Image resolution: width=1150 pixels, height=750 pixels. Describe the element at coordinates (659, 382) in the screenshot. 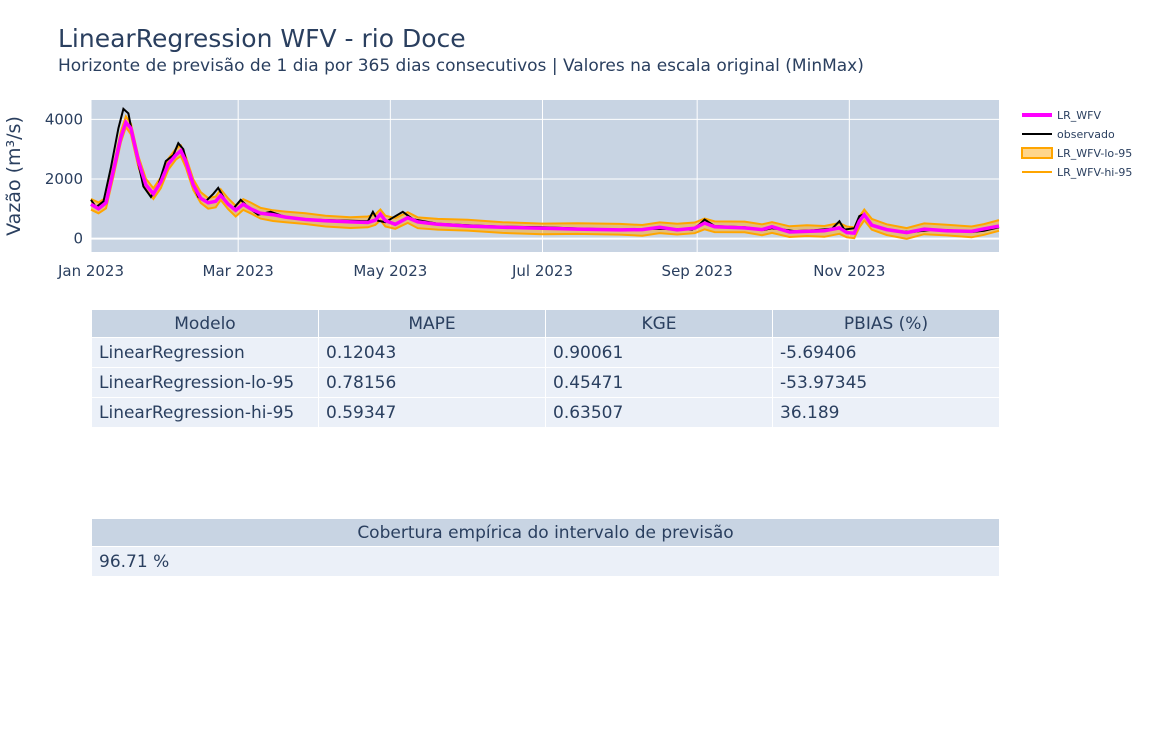

I see `table-cell: 0.45471` at that location.